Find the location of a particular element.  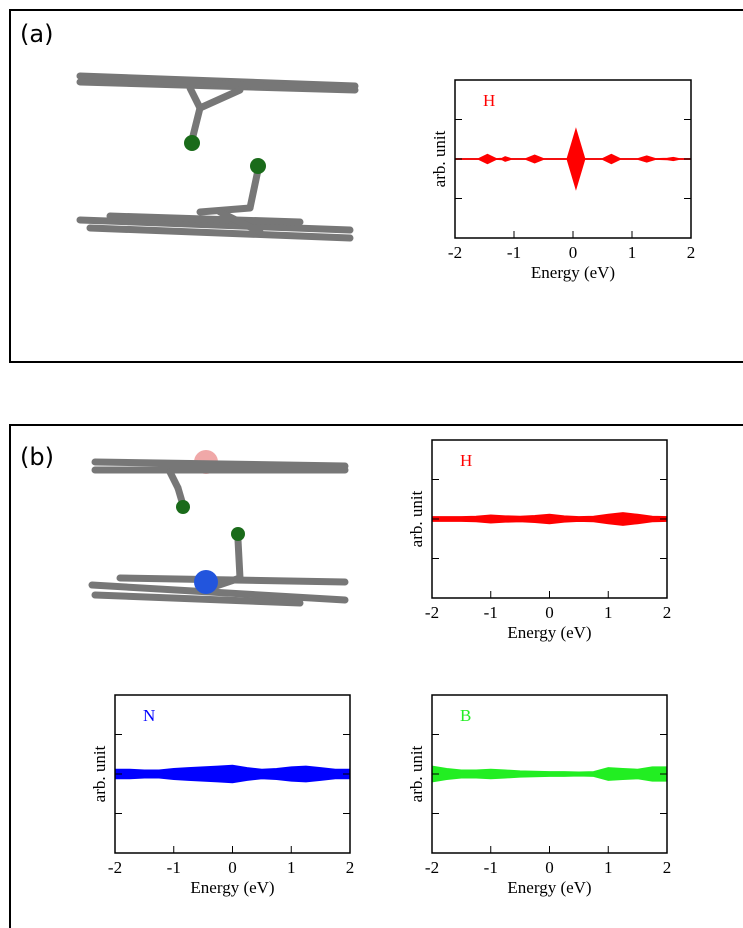

series-label: N is located at coordinates (149, 715).